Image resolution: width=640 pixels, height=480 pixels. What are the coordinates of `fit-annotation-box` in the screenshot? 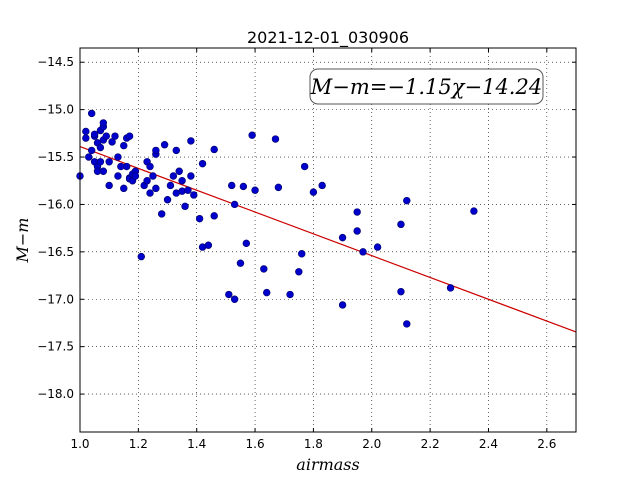 It's located at (426, 86).